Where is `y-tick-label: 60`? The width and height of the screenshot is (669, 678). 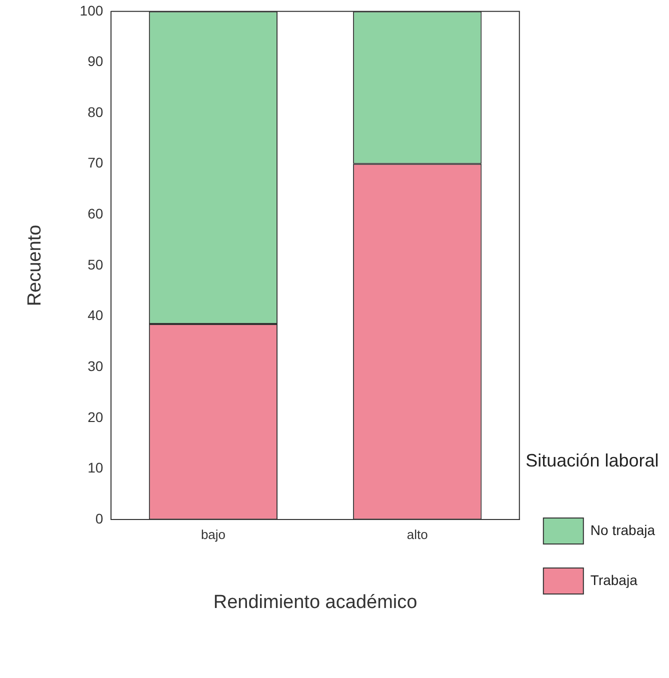
y-tick-label: 60 is located at coordinates (96, 214).